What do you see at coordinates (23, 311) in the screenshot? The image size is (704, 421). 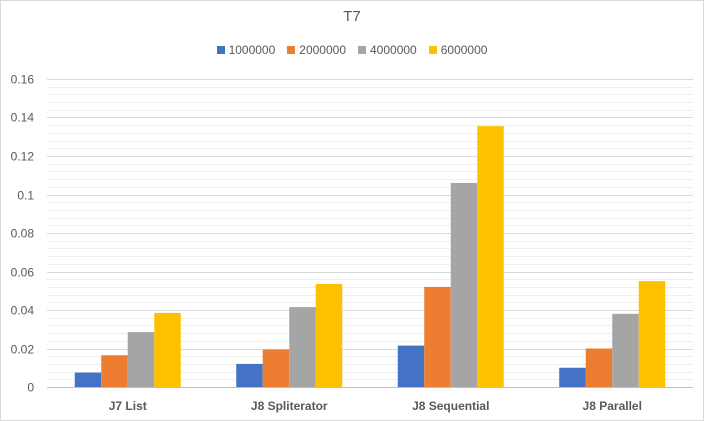 I see `y-tick-label: 0.04` at bounding box center [23, 311].